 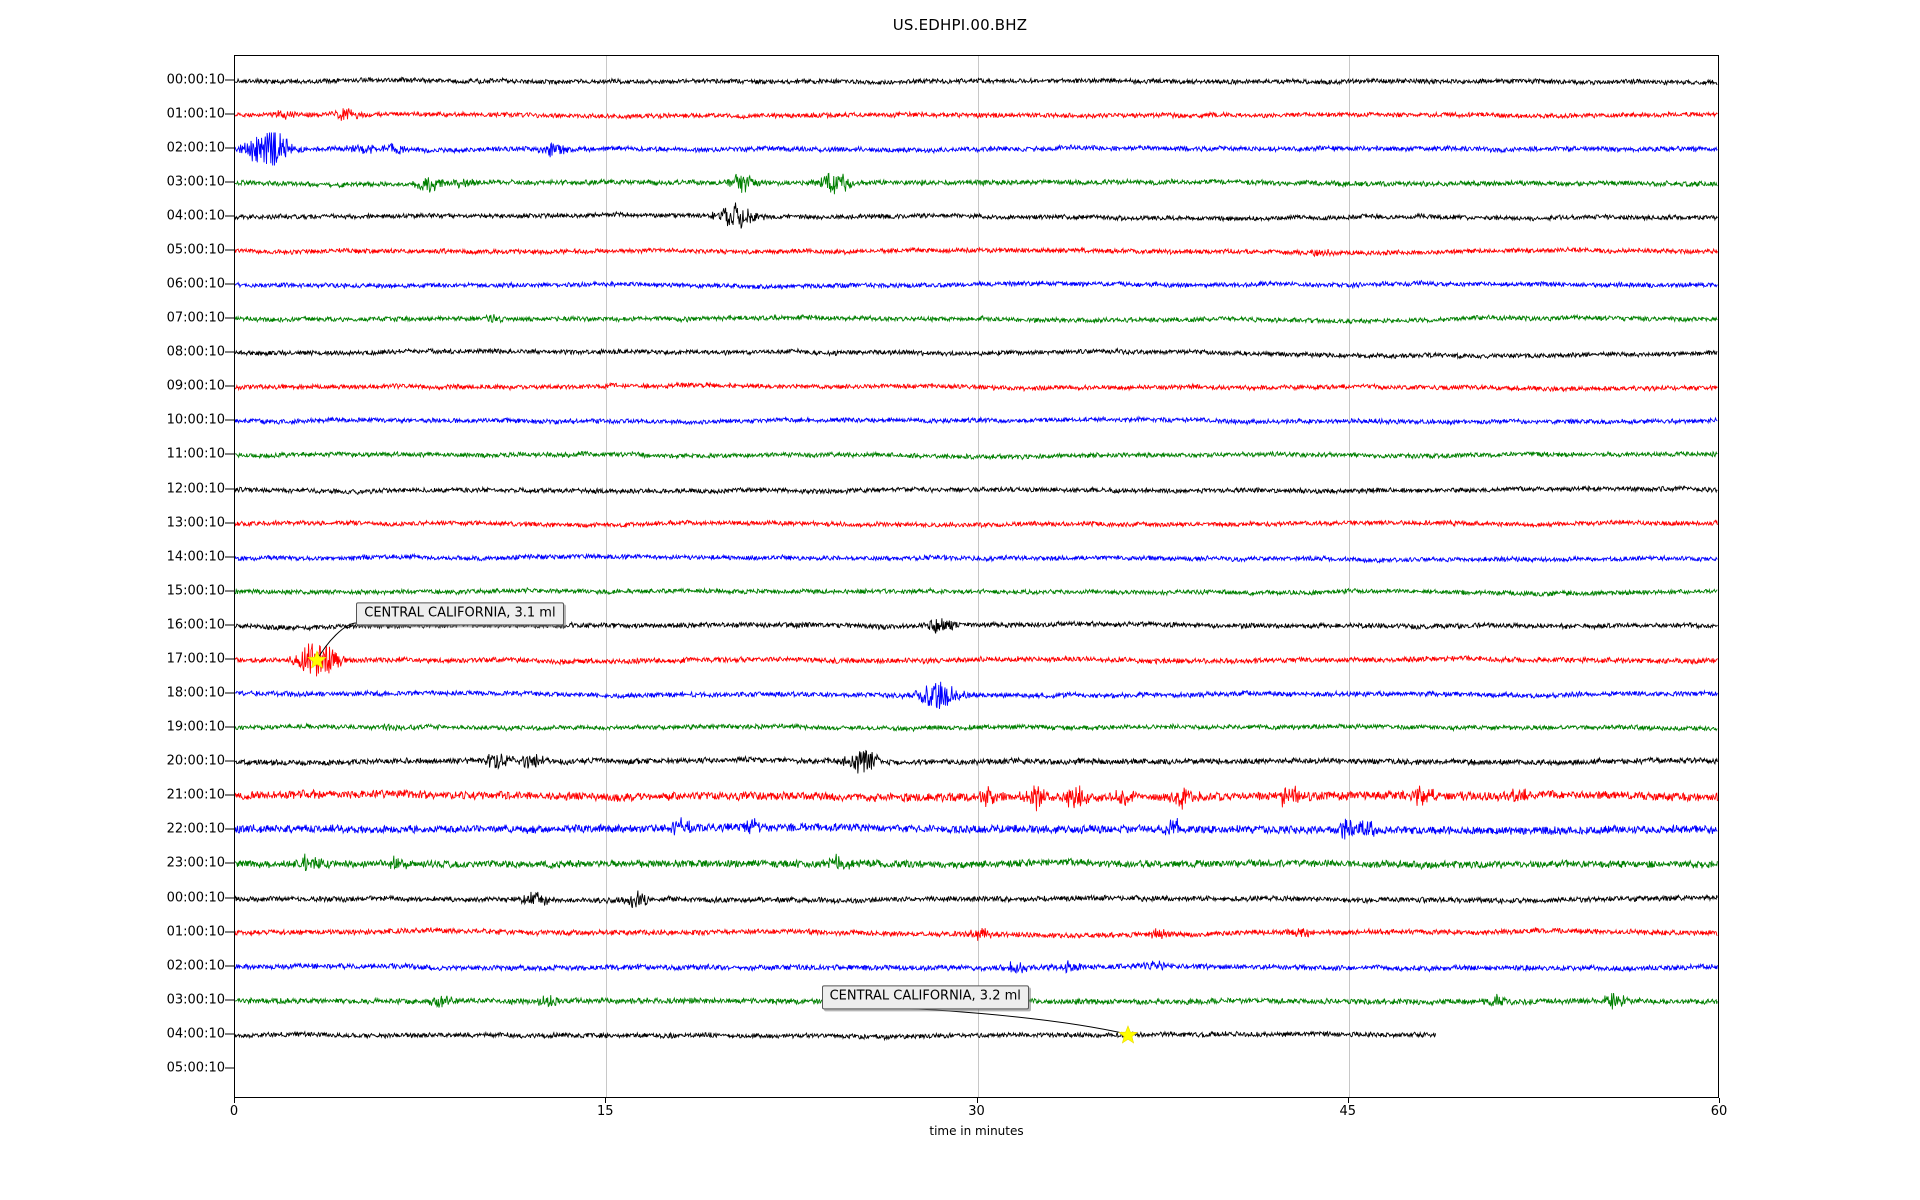 What do you see at coordinates (195, 557) in the screenshot?
I see `y-tick-label: 14:00:10` at bounding box center [195, 557].